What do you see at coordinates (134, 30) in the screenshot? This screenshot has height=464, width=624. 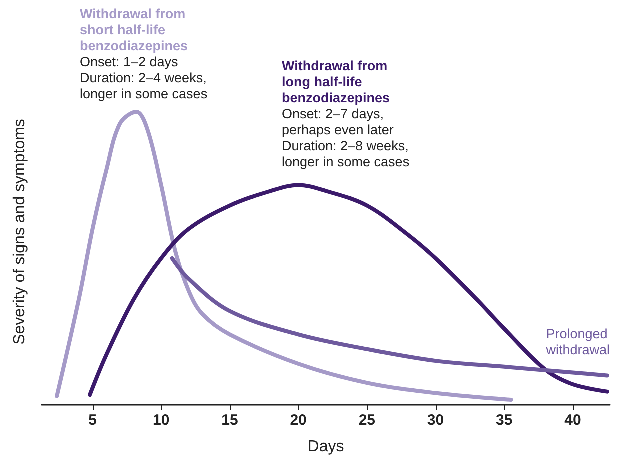 I see `text: Withdrawal from short half-life benzodiazepines` at bounding box center [134, 30].